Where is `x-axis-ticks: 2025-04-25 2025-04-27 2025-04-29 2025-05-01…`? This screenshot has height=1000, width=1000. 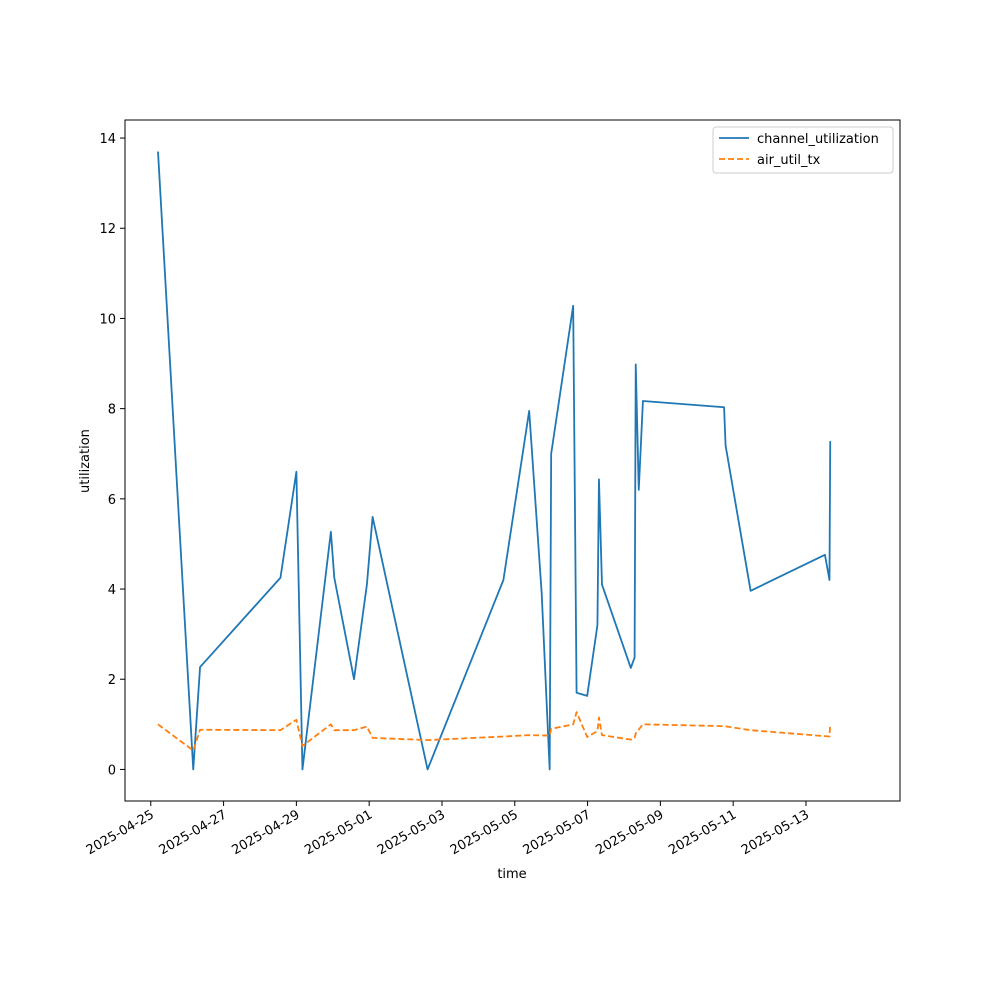
x-axis-ticks: 2025-04-25 2025-04-27 2025-04-29 2025-05-01… is located at coordinates (448, 829).